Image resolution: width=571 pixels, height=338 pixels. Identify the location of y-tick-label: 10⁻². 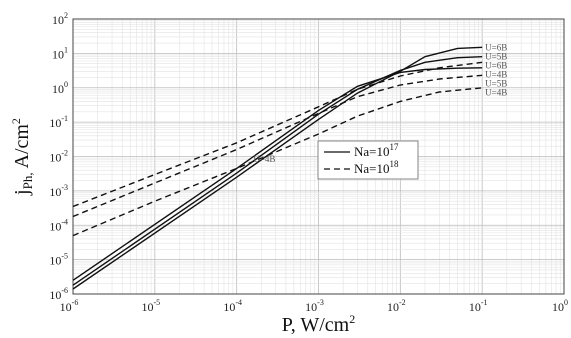
(58, 157).